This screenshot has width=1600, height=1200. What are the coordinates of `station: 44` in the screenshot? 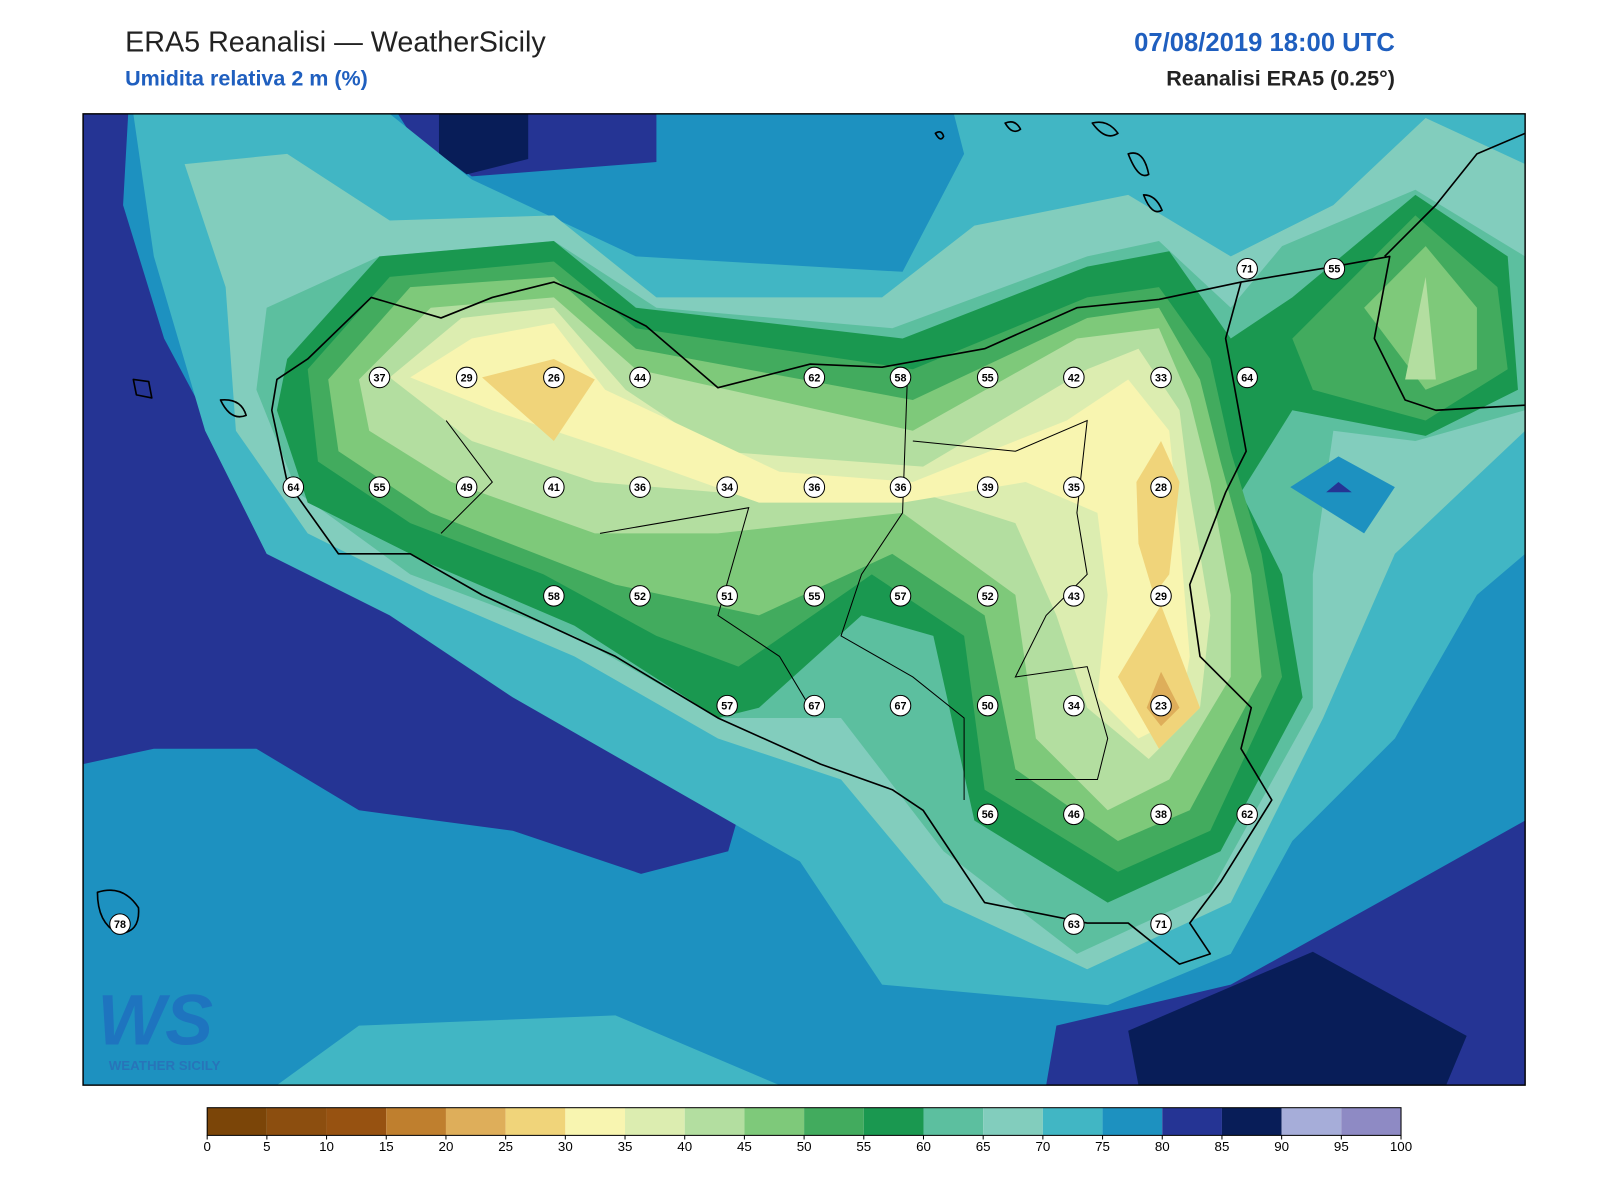 It's located at (640, 377).